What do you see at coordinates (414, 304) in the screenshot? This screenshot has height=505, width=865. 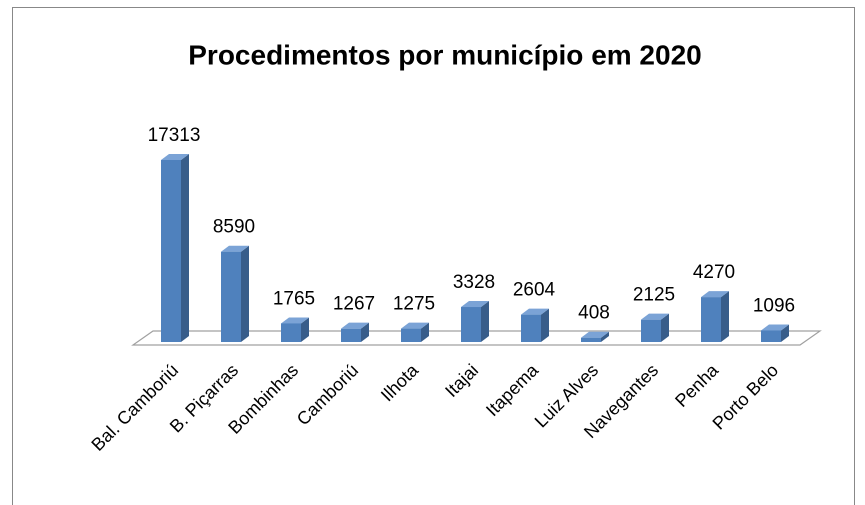 I see `value-label: 1275` at bounding box center [414, 304].